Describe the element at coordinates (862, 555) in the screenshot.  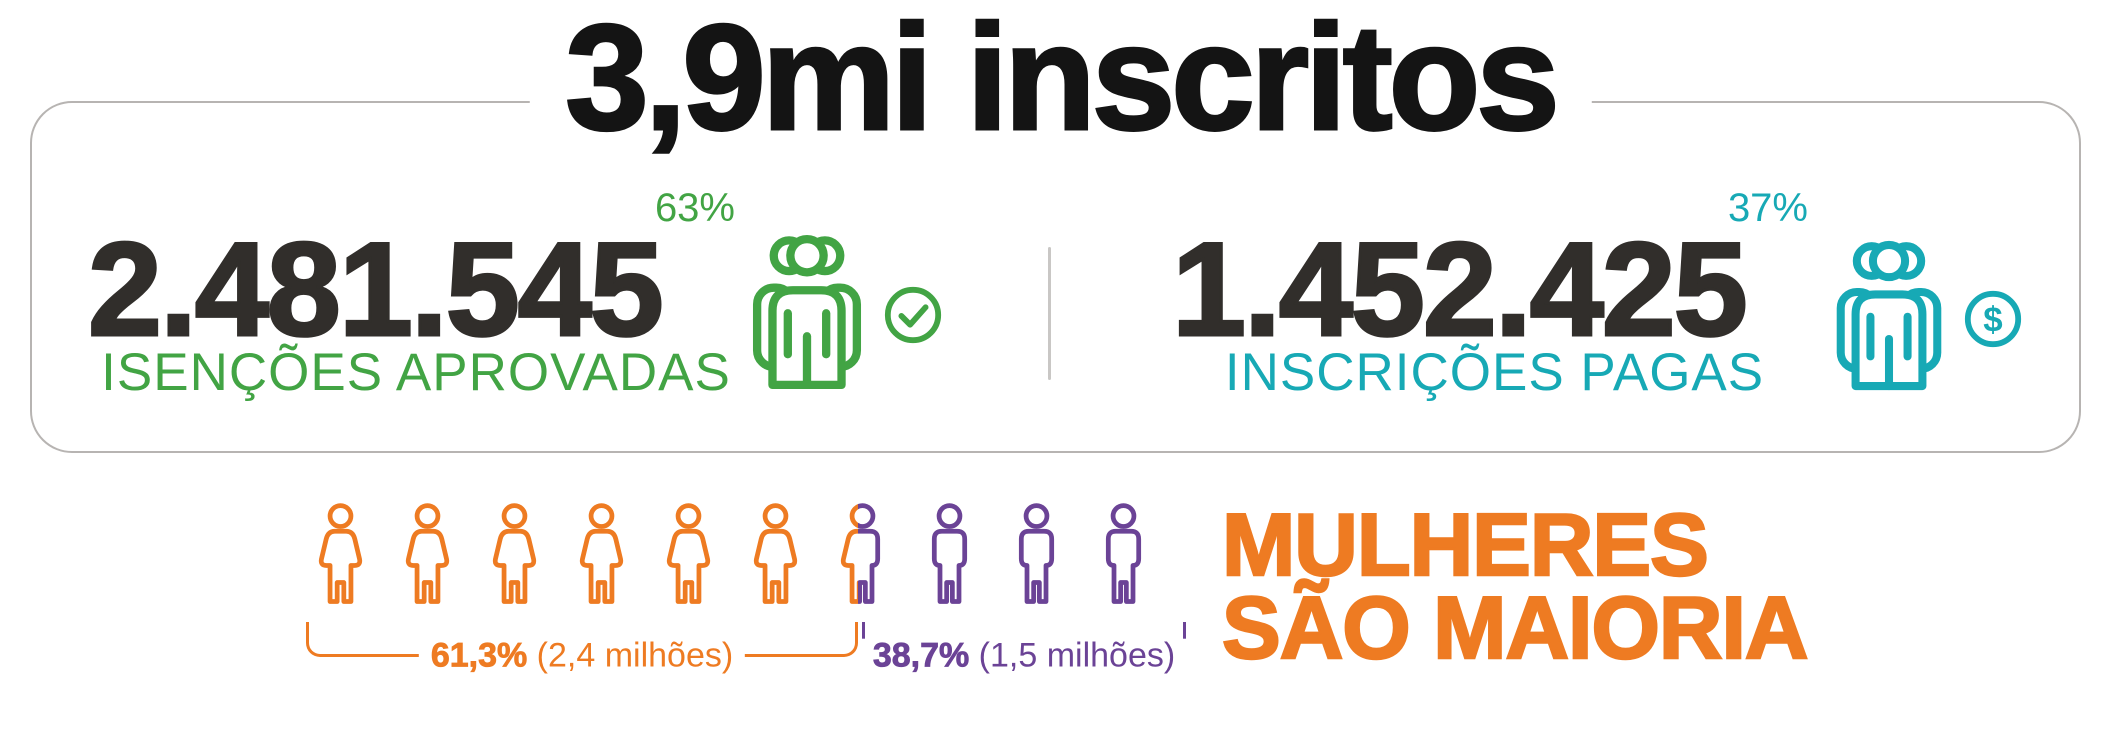
I see `split-person-icon` at that location.